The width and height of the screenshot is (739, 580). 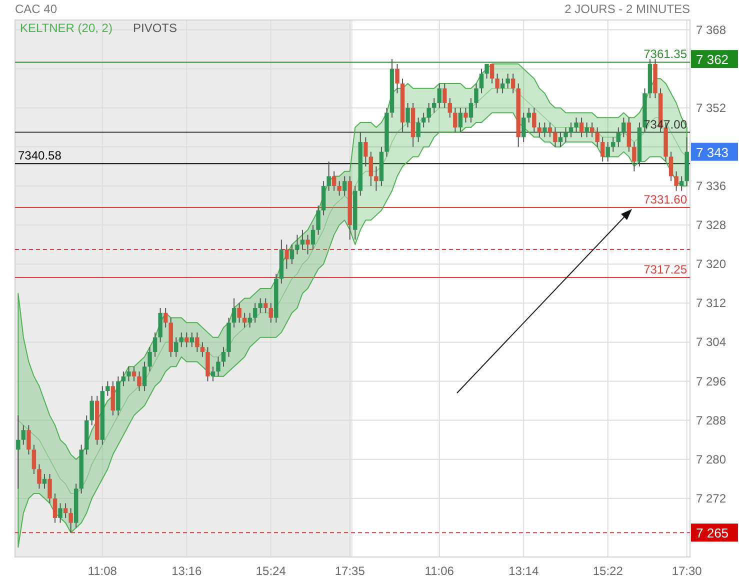 What do you see at coordinates (666, 269) in the screenshot?
I see `ref-line-label: 7317.25` at bounding box center [666, 269].